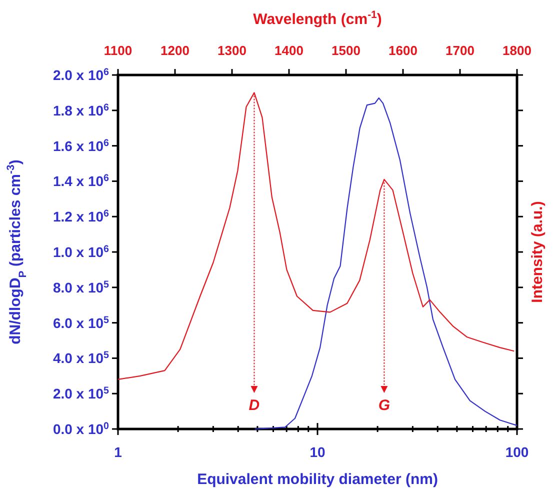 Image resolution: width=553 pixels, height=492 pixels. I want to click on x2-tick-label: 1100, so click(118, 50).